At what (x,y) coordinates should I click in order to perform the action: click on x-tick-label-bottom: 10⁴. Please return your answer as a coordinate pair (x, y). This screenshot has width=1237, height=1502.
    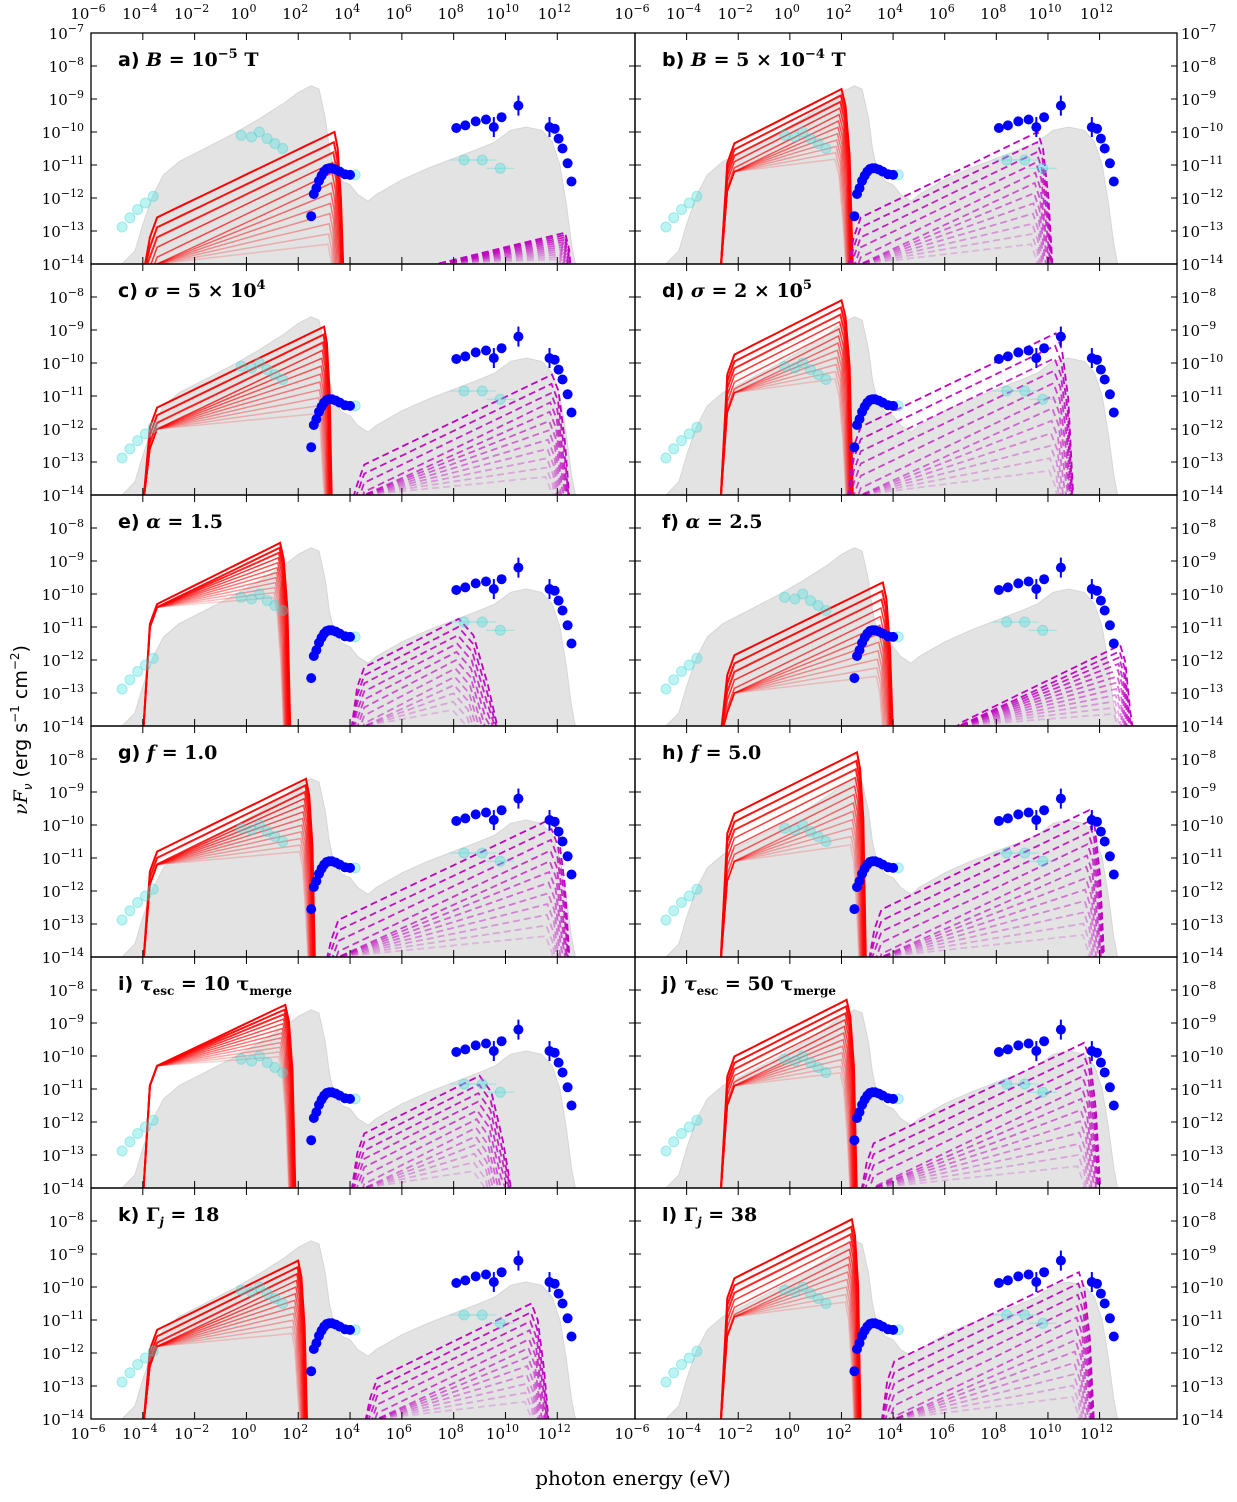
    Looking at the image, I should click on (890, 1432).